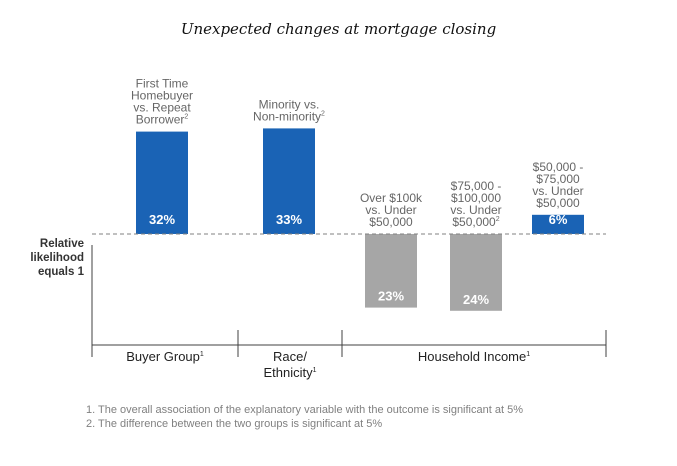 The height and width of the screenshot is (466, 677). Describe the element at coordinates (289, 219) in the screenshot. I see `bar-value-label-2: 33%` at that location.